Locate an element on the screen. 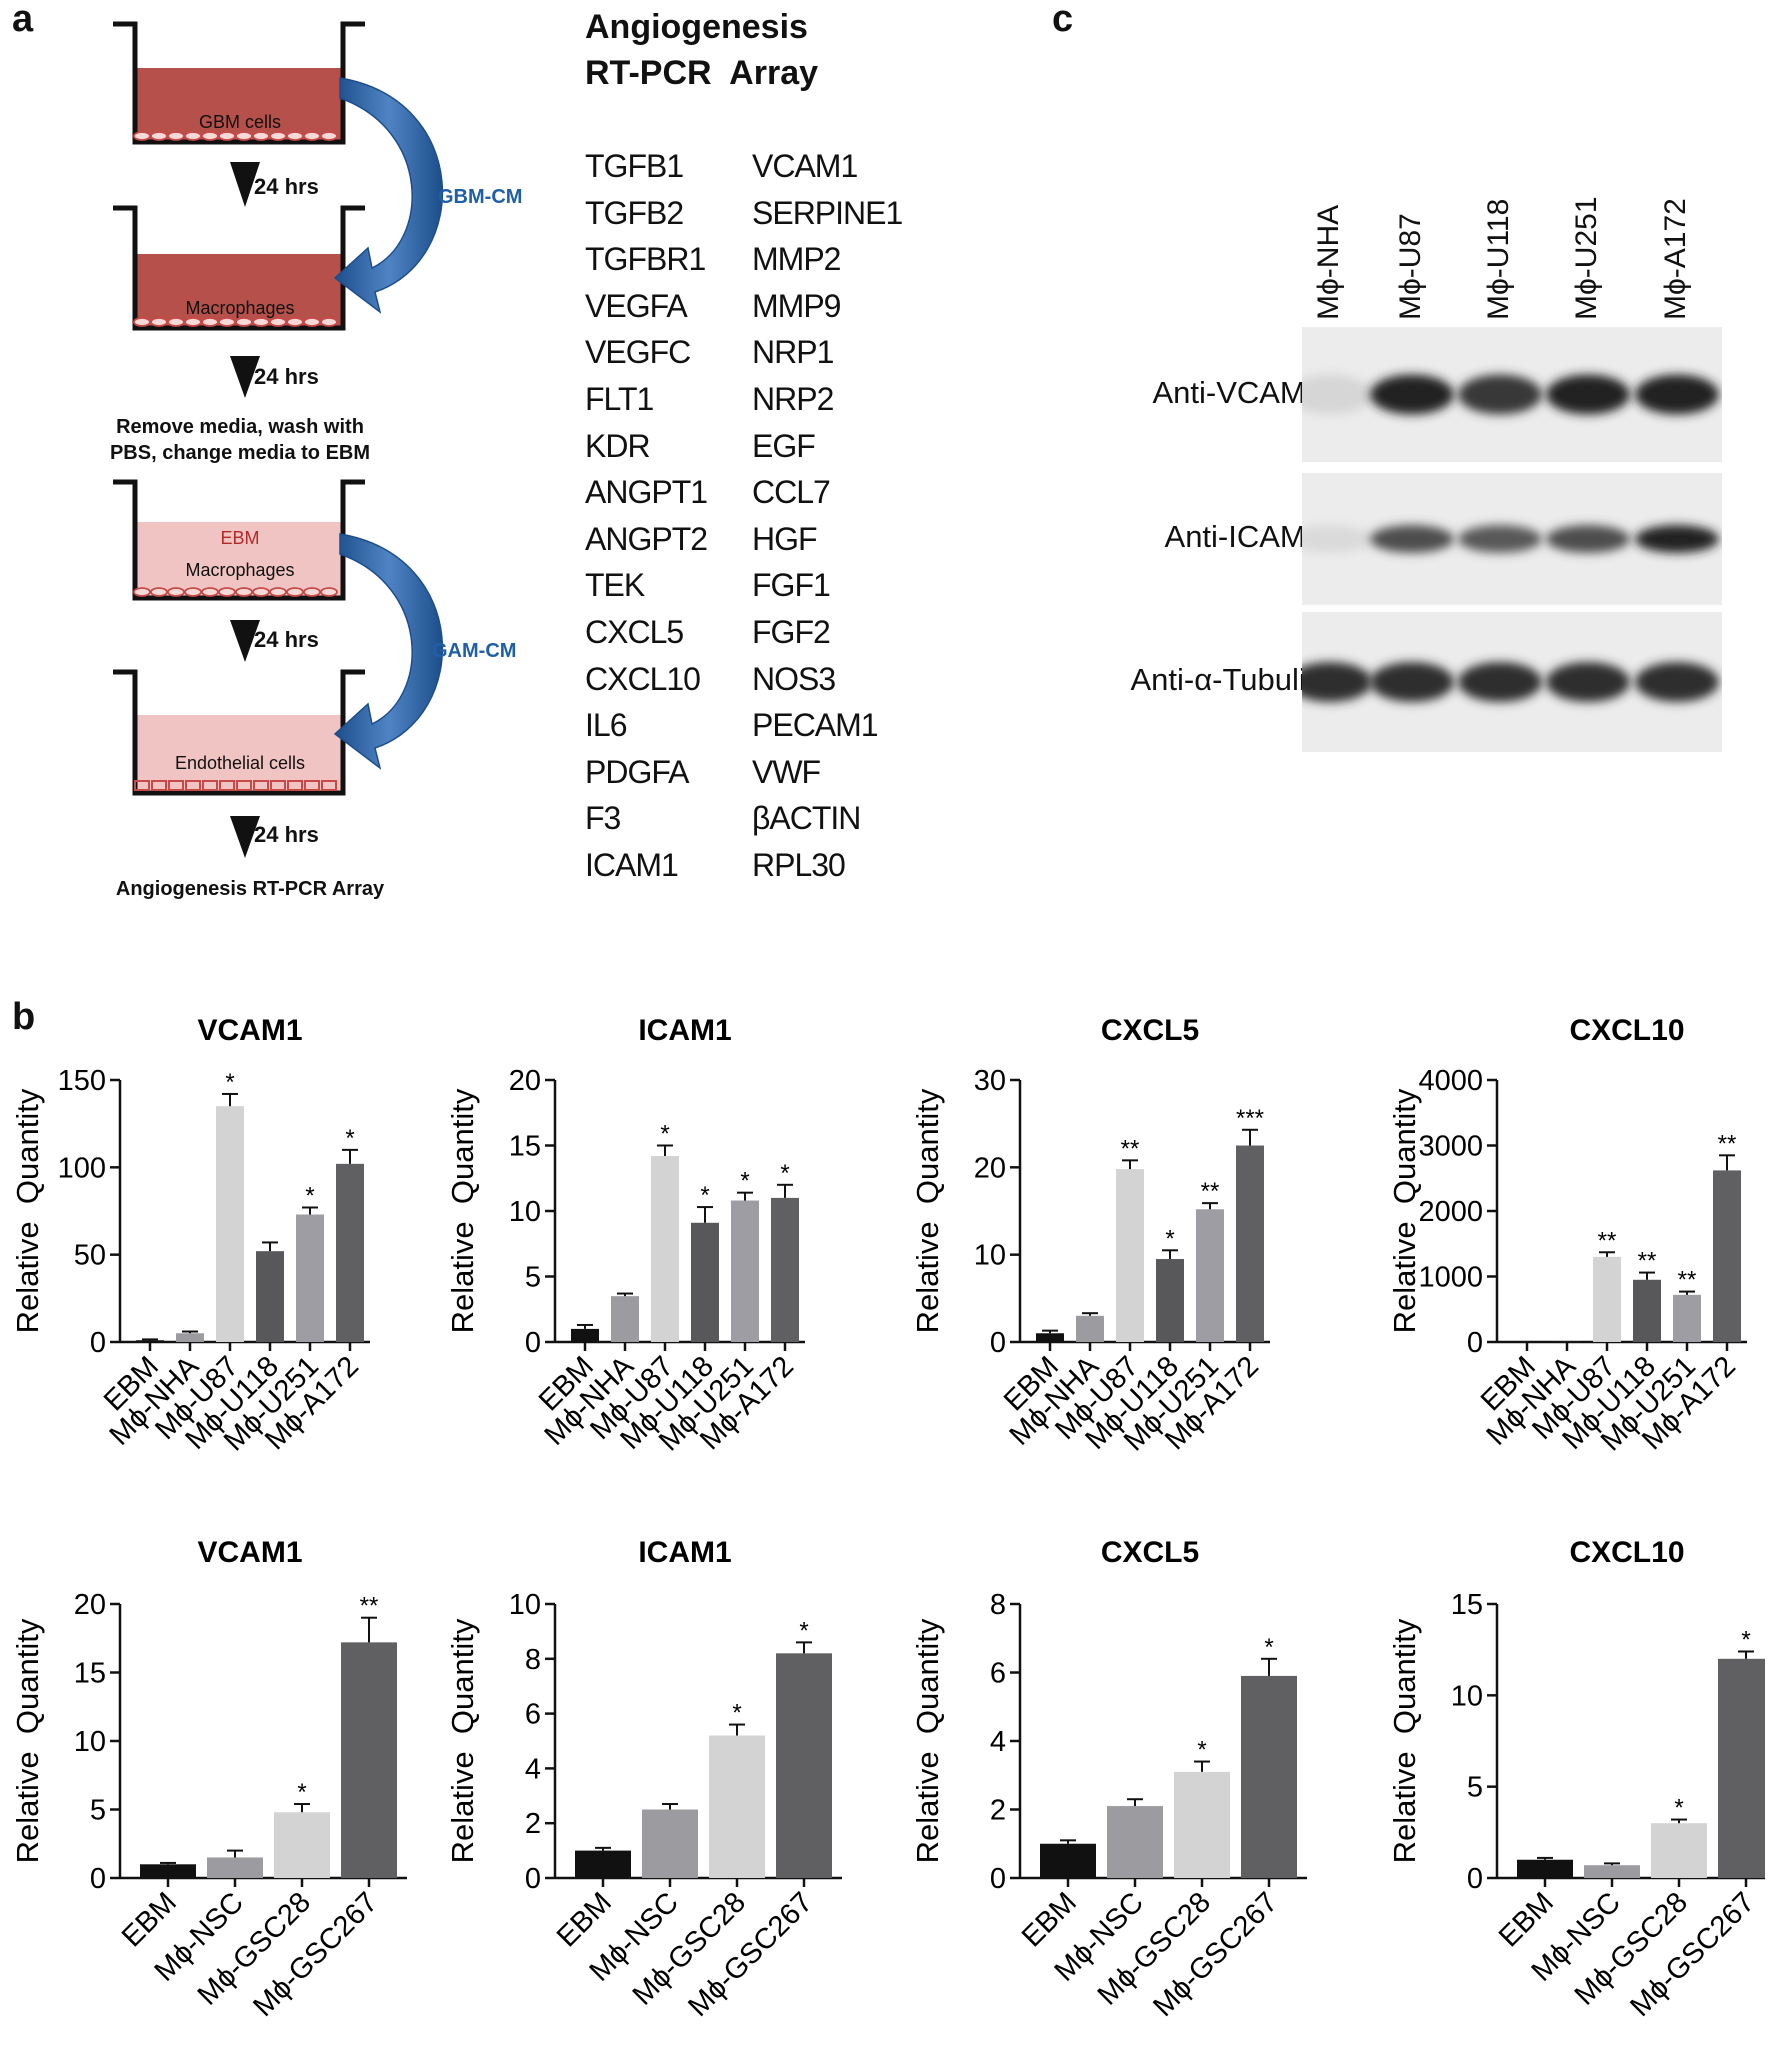  y-tick-label: 6 is located at coordinates (533, 1715).